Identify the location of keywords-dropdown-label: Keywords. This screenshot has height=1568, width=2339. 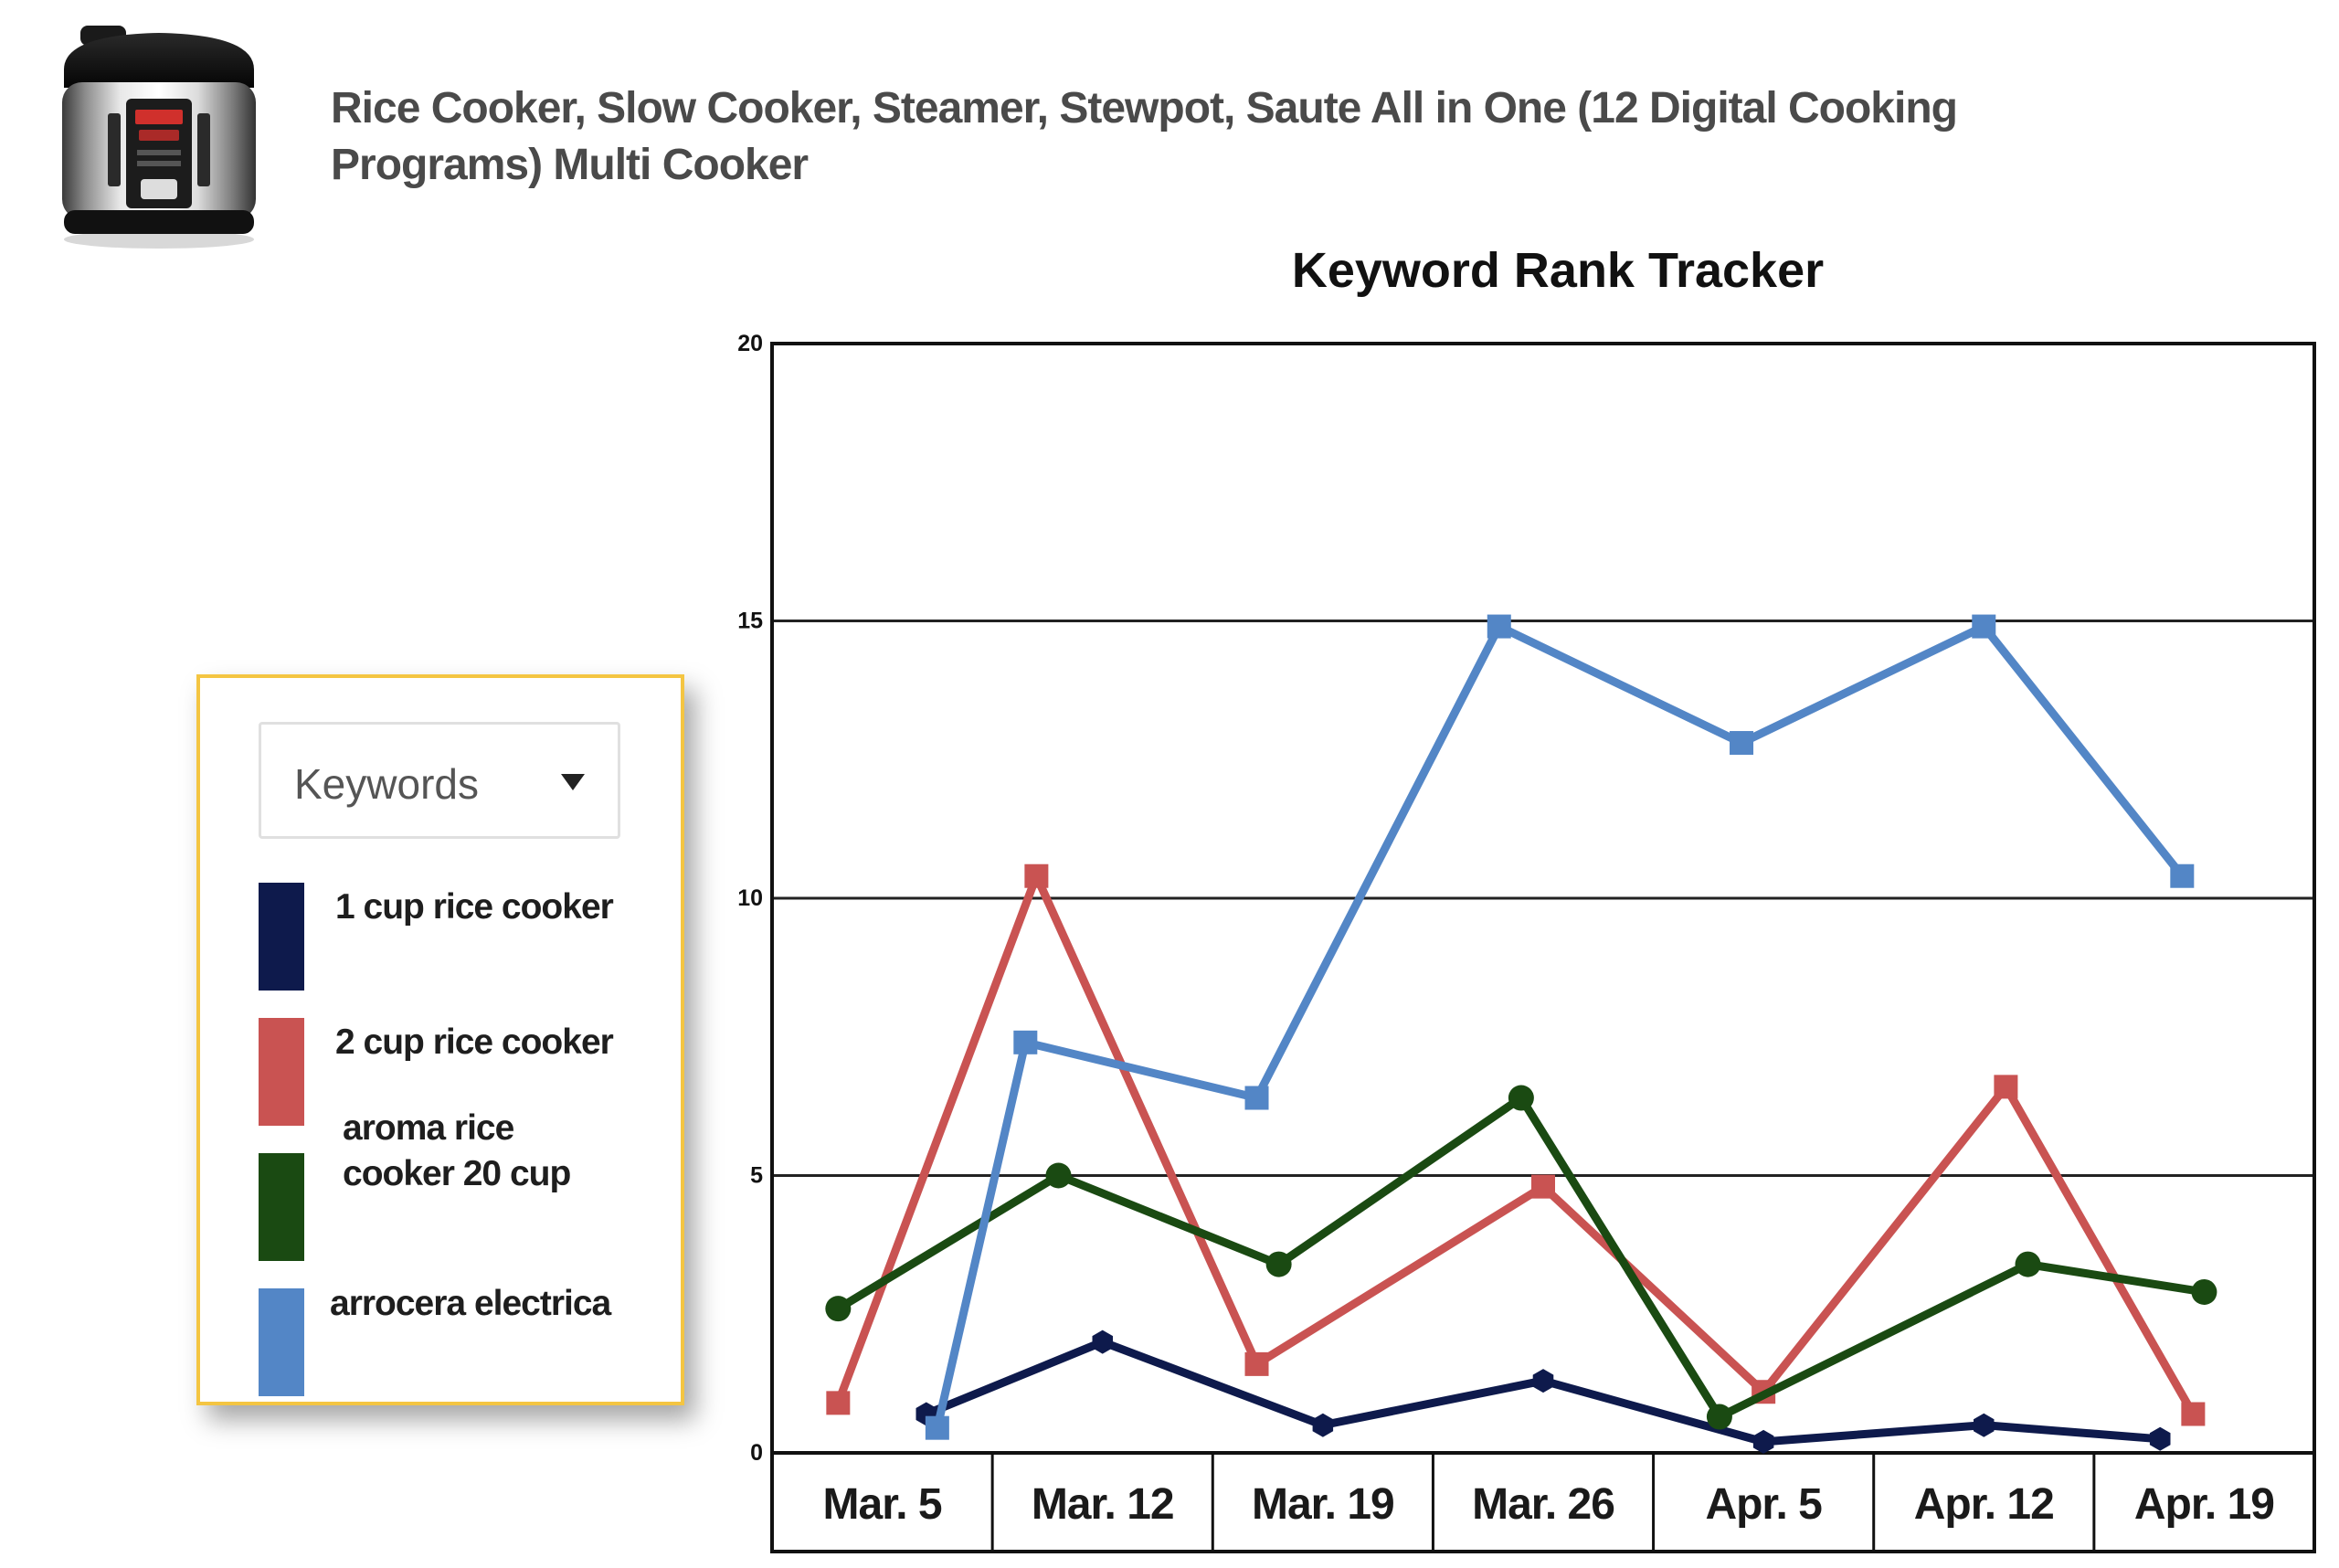
(387, 784).